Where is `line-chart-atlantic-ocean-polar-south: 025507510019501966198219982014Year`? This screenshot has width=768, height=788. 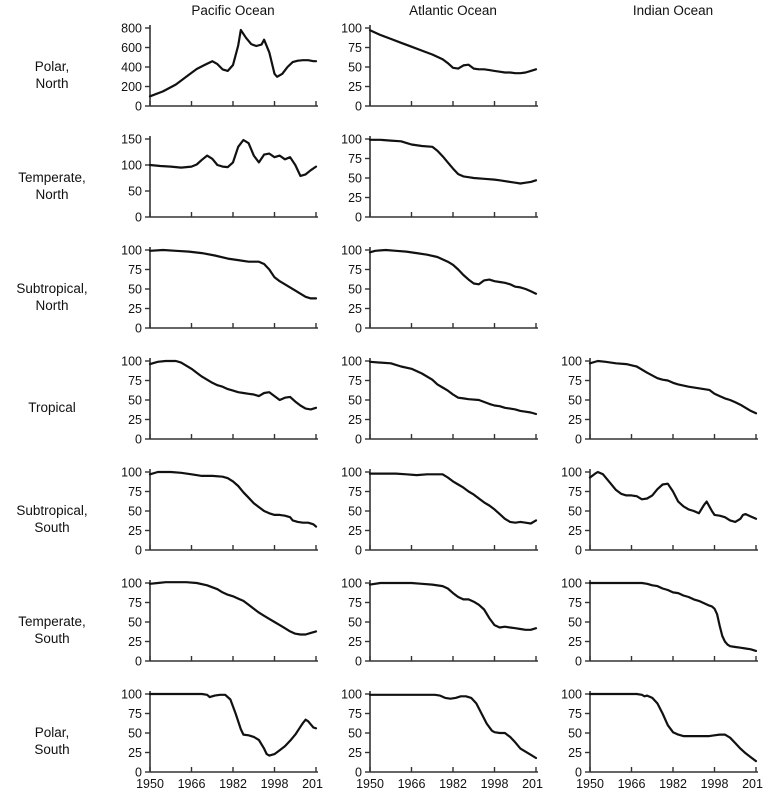 line-chart-atlantic-ocean-polar-south: 025507510019501966198219982014Year is located at coordinates (445, 738).